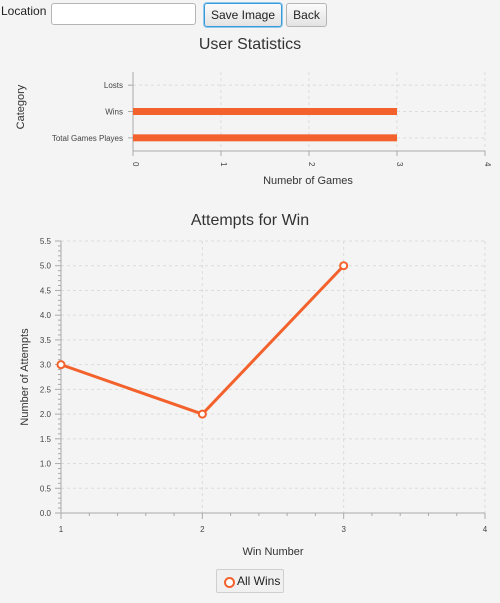 The image size is (500, 603). What do you see at coordinates (250, 44) in the screenshot?
I see `bar-chart-title: User Statistics` at bounding box center [250, 44].